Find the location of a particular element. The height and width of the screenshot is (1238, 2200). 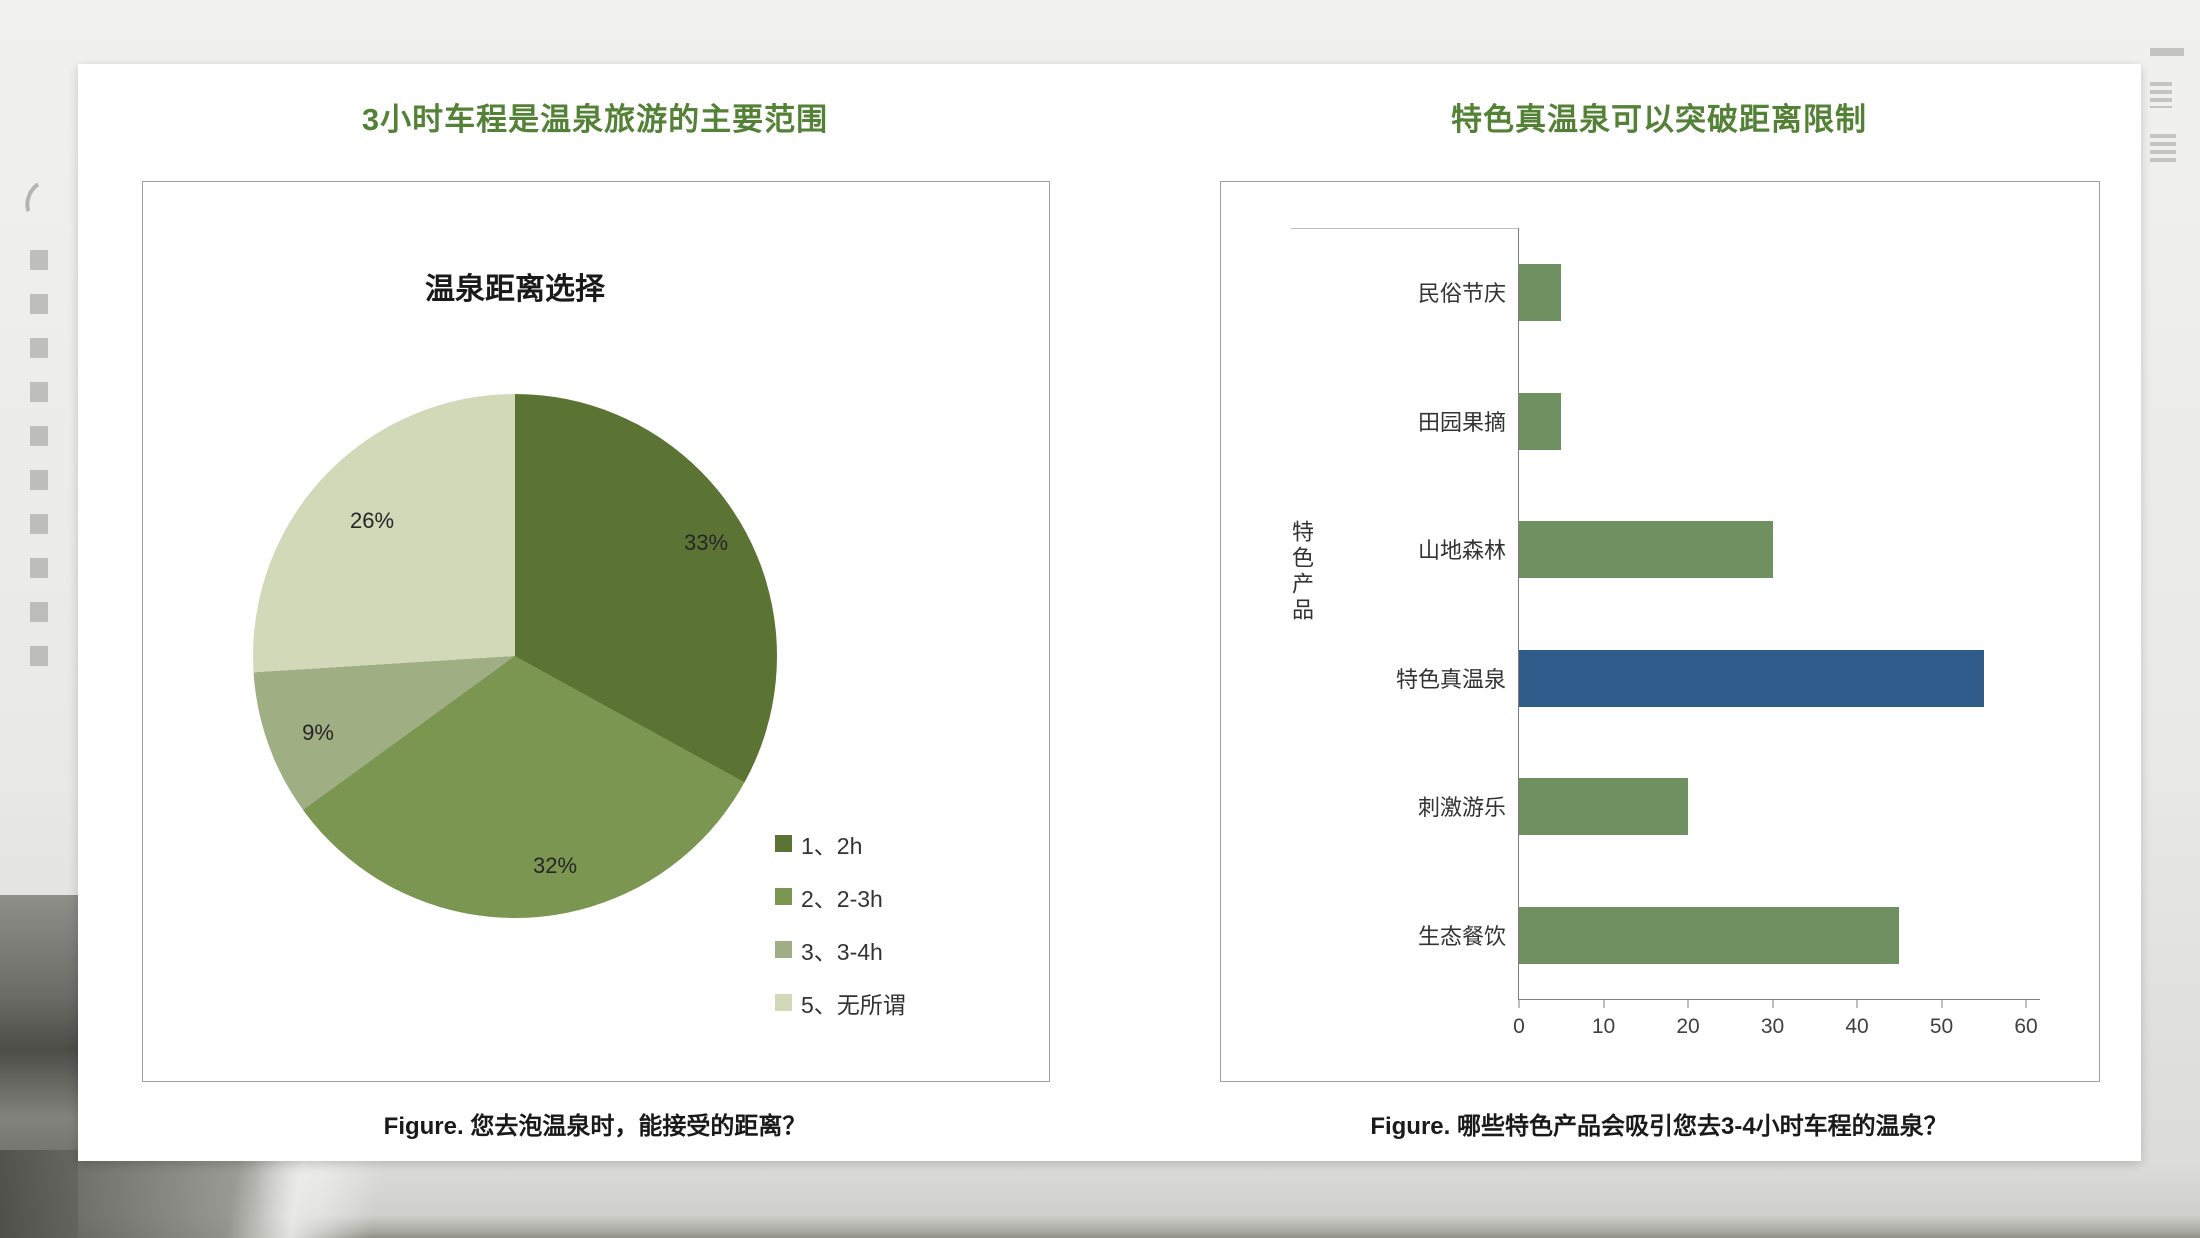

bar-category-label: 山地森林 is located at coordinates (1461, 551).